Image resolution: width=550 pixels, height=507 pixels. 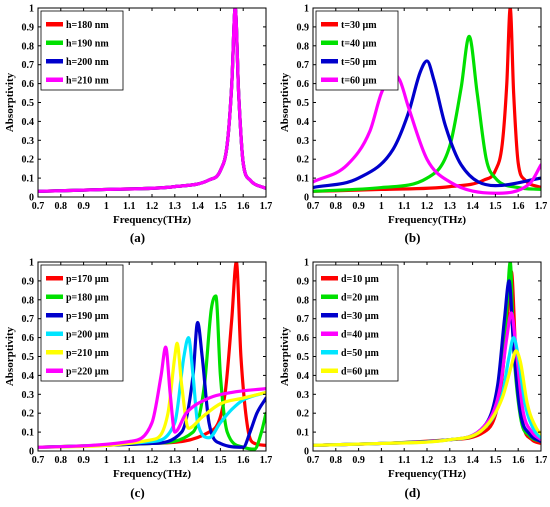 I want to click on legend-label: d=50 µm, so click(x=360, y=353).